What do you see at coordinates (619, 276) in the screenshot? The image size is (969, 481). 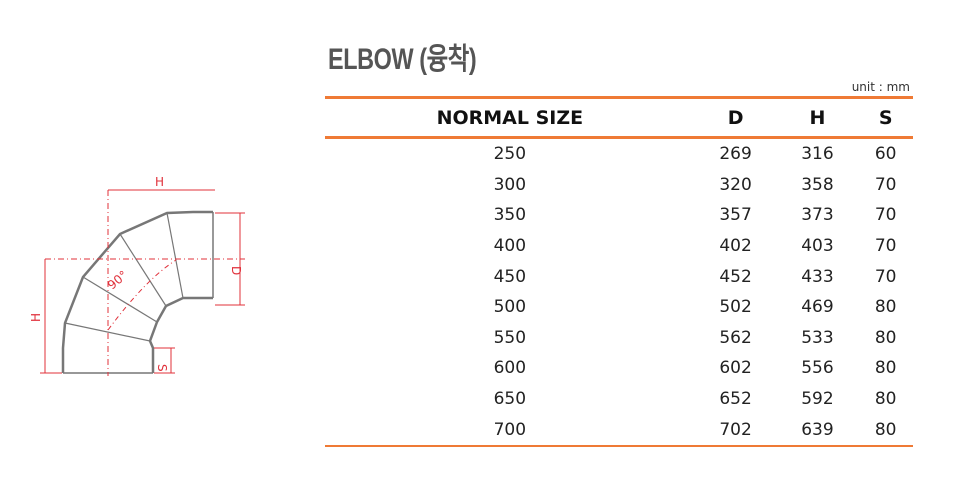 I see `table-row: 450 452 433 70` at bounding box center [619, 276].